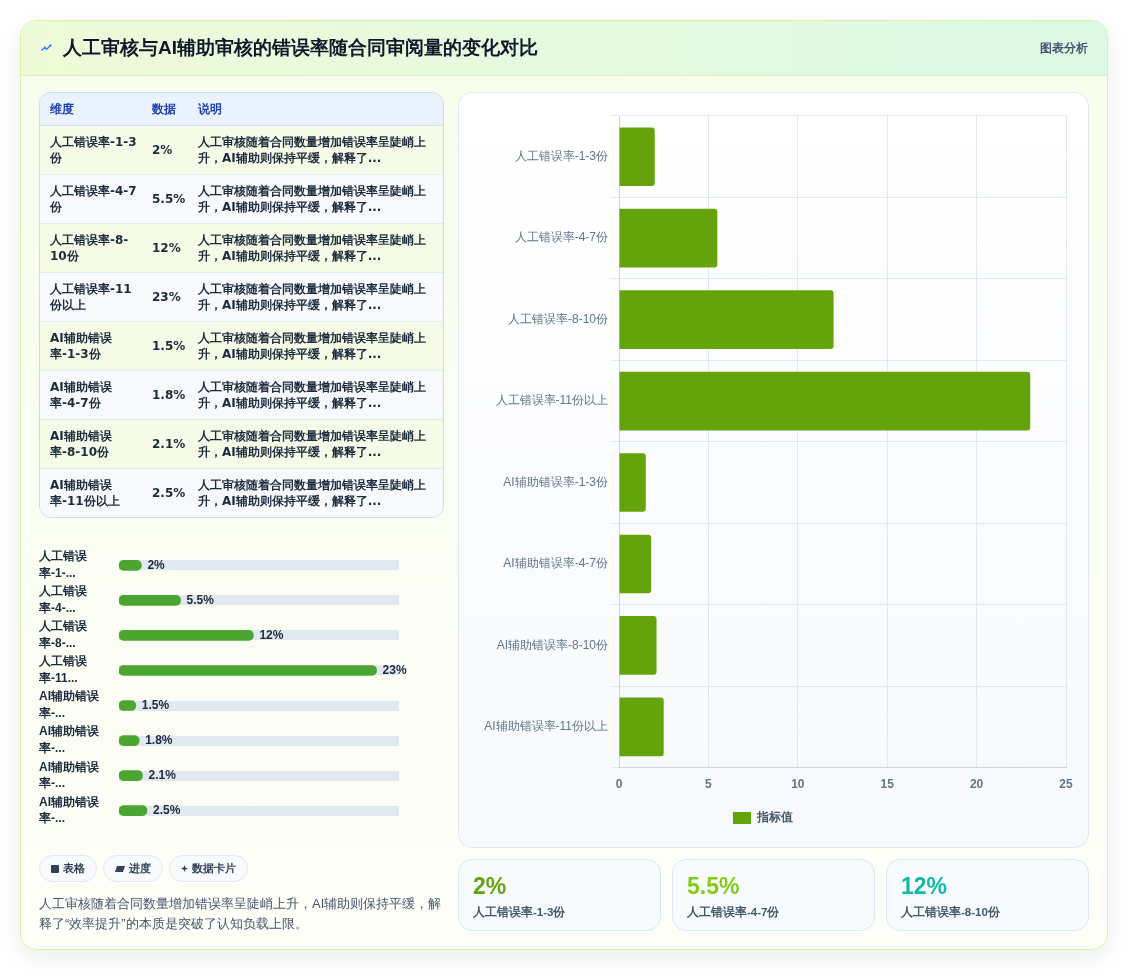 The image size is (1129, 973). Describe the element at coordinates (175, 109) in the screenshot. I see `text: 数据` at that location.